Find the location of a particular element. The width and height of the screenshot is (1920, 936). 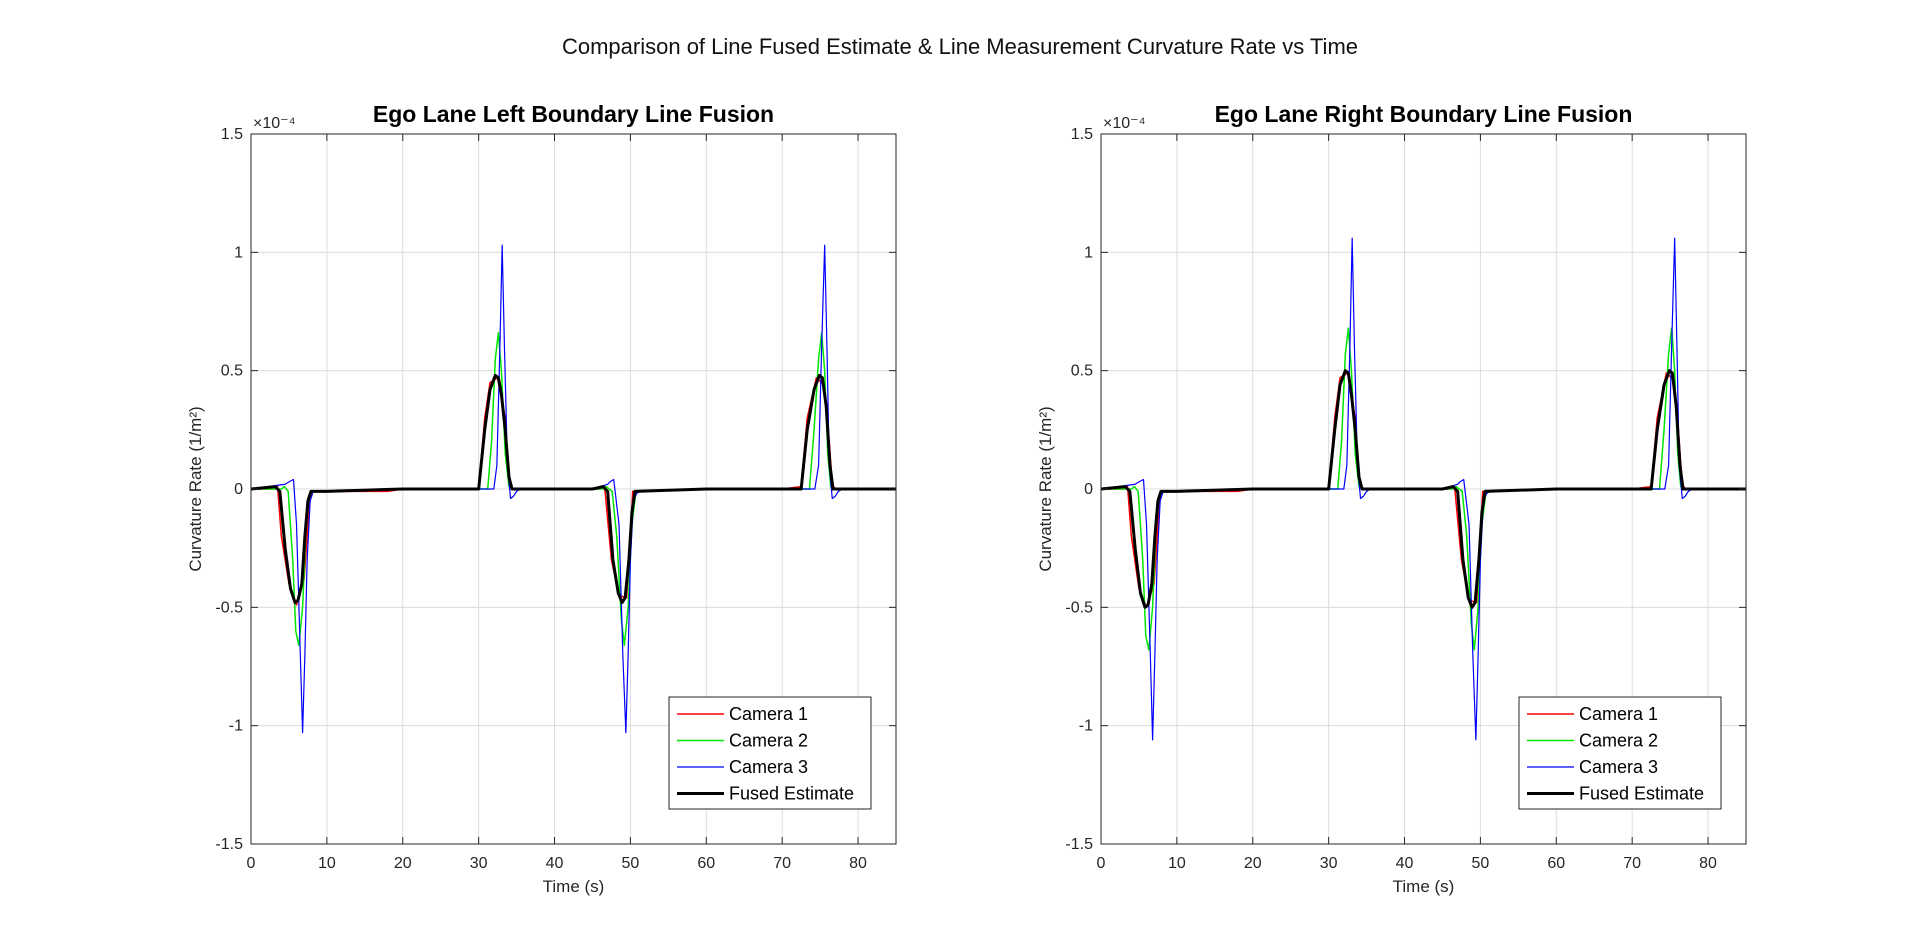

chart-1-series-line-fused-estimate is located at coordinates (573, 489).